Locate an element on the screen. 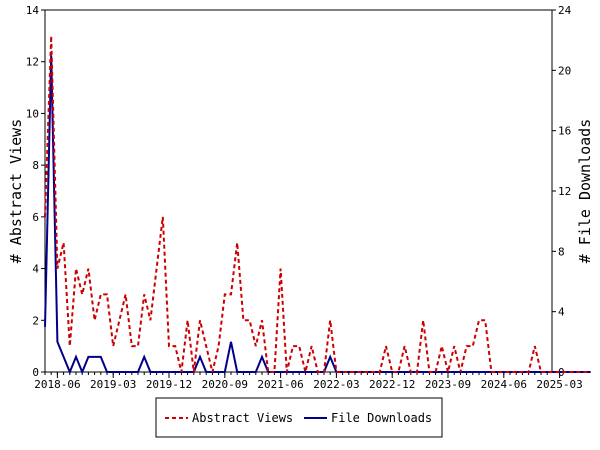  x-tick-label-7: 2023-09 is located at coordinates (448, 384).